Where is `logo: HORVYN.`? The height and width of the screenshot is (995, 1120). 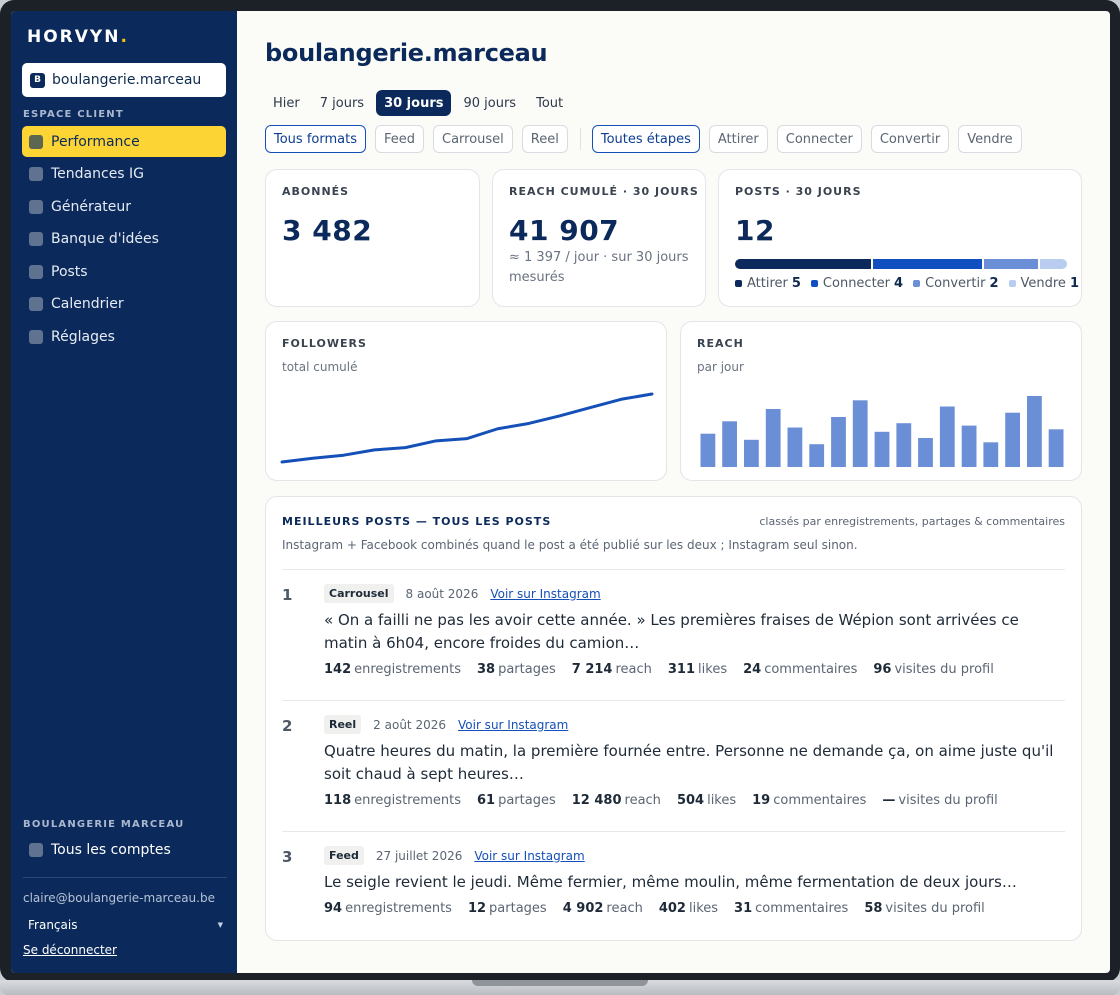 logo: HORVYN. is located at coordinates (78, 37).